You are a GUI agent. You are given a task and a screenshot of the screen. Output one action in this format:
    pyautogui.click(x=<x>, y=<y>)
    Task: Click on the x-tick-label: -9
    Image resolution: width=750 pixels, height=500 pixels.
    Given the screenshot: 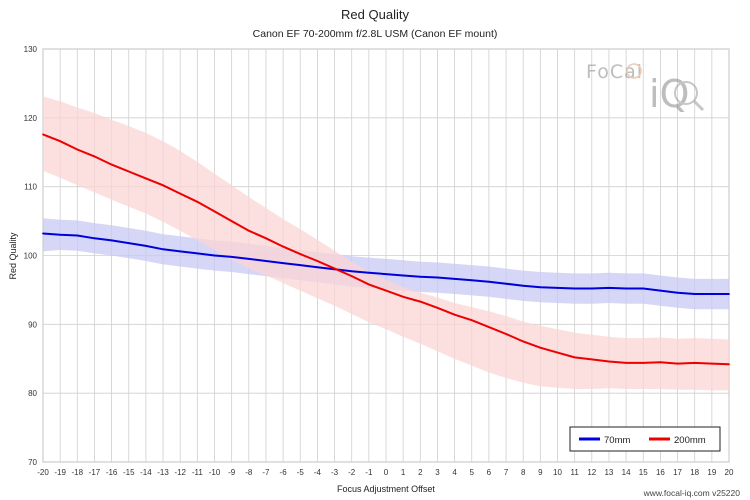 What is the action you would take?
    pyautogui.click(x=232, y=472)
    